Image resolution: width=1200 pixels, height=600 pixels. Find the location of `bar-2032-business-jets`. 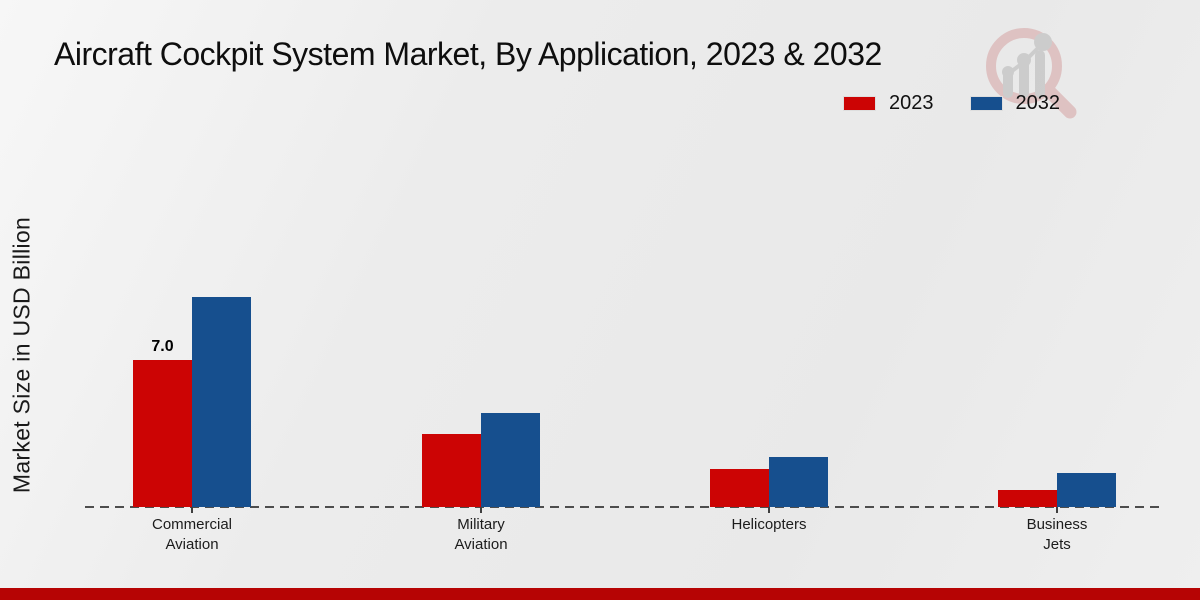

bar-2032-business-jets is located at coordinates (1086, 490).